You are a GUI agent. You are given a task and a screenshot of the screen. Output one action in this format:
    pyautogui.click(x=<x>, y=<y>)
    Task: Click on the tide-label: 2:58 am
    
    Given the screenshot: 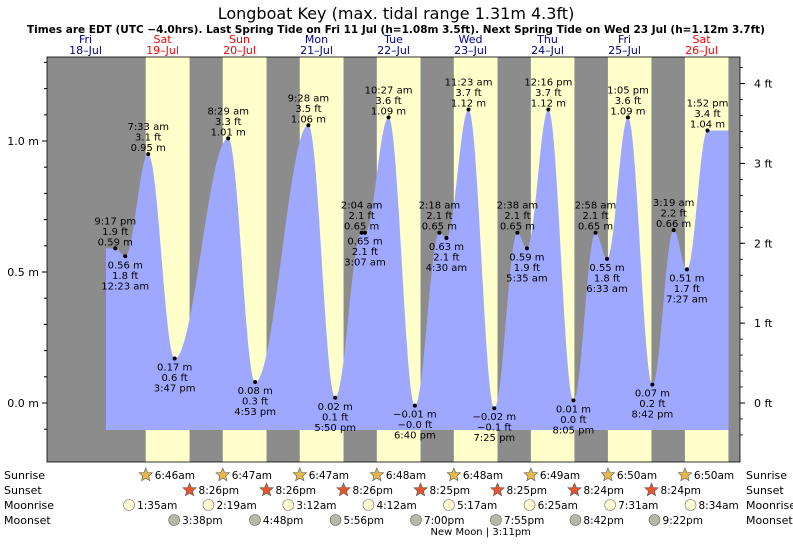 What is the action you would take?
    pyautogui.click(x=596, y=206)
    